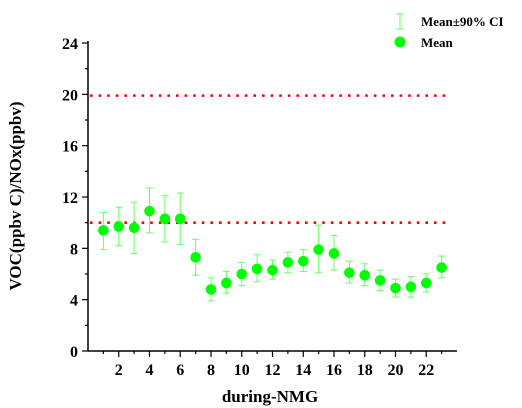 This screenshot has height=408, width=522. Describe the element at coordinates (15, 195) in the screenshot. I see `y-axis-title: VOC(ppbv C)/NOx(ppbv)` at that location.